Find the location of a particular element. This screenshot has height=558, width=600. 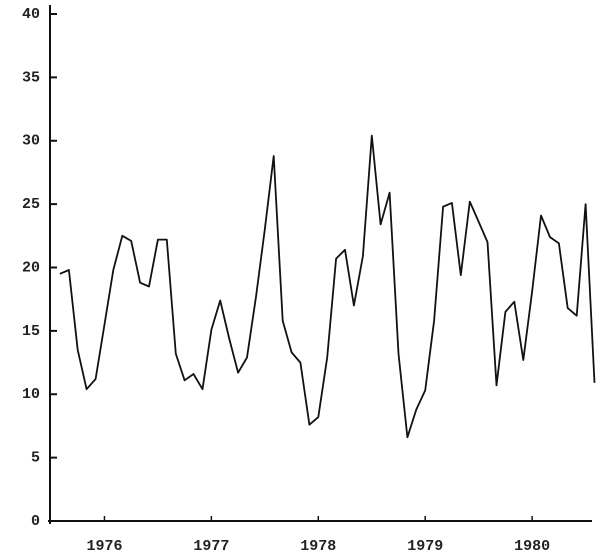

y-tick-label: 40 is located at coordinates (31, 14).